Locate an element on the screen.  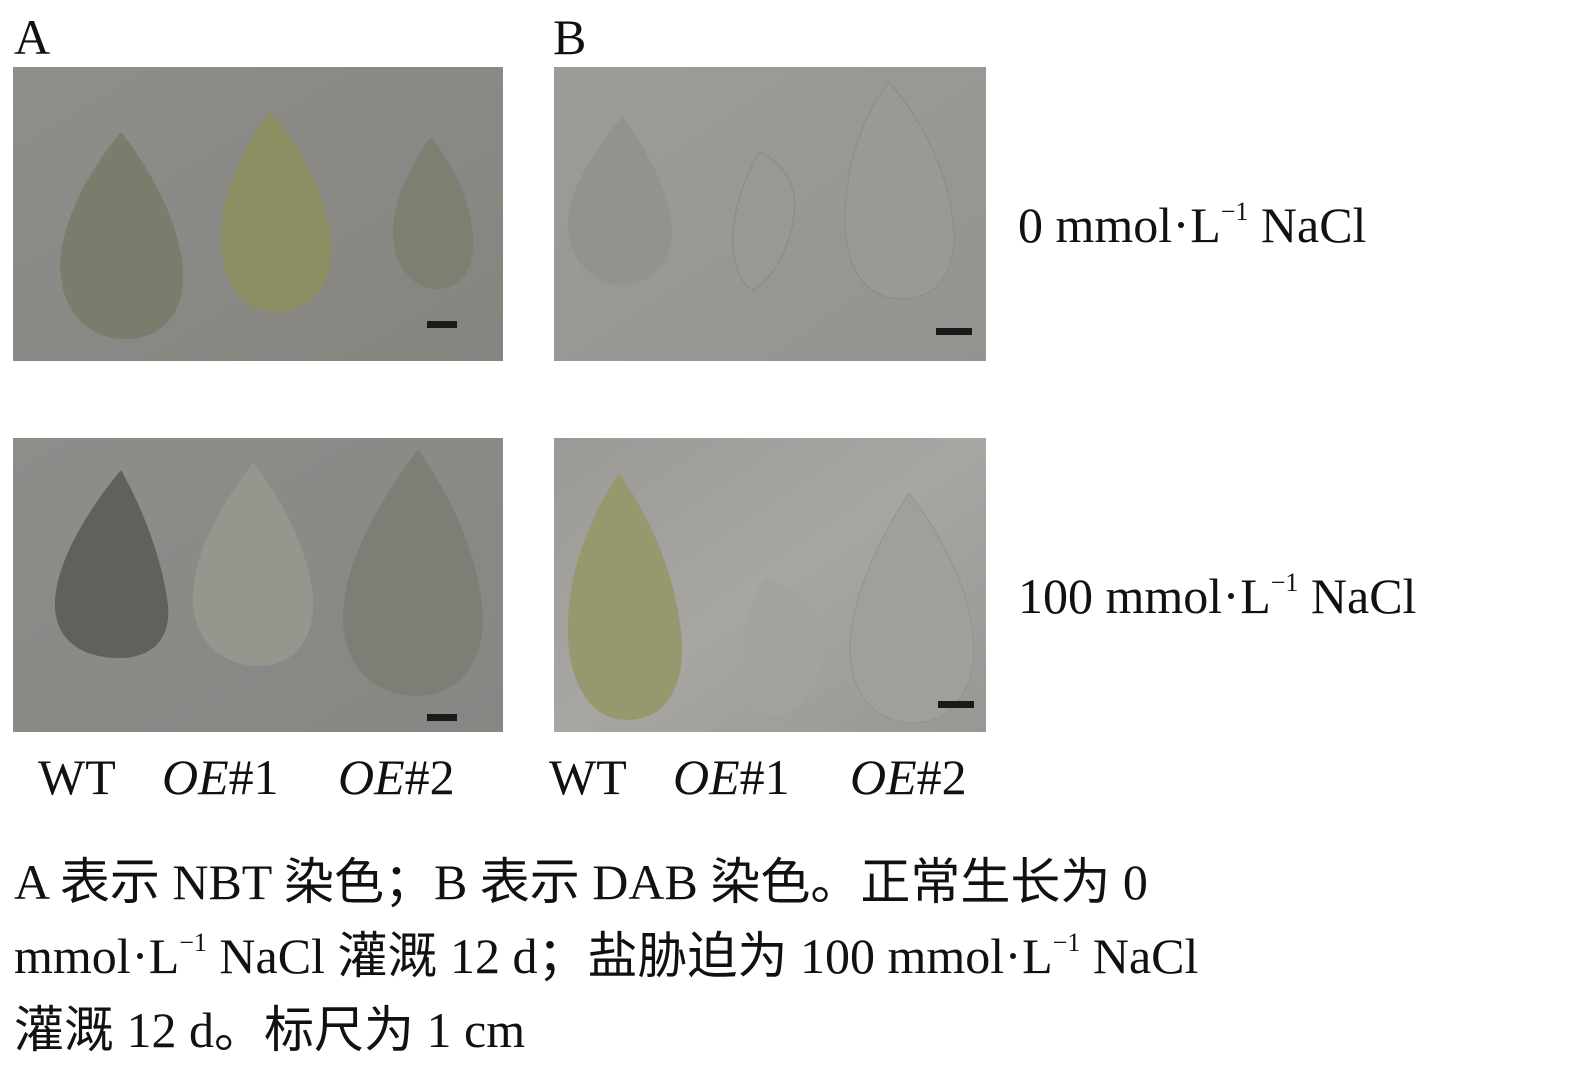
caption-line-1: A 表示 NBT 染色；B 表示 DAB 染色。正常生长为 0 is located at coordinates (581, 882).